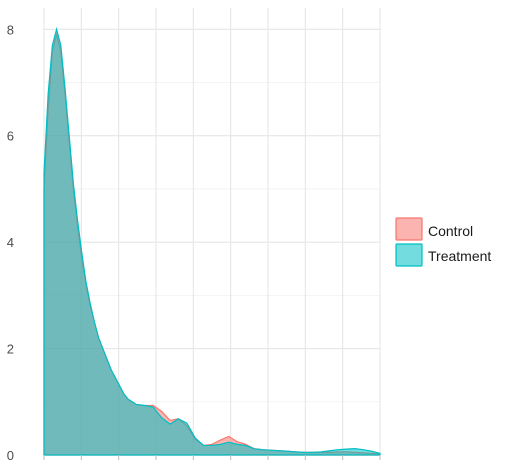  Describe the element at coordinates (10, 349) in the screenshot. I see `y-tick-label: 2` at that location.